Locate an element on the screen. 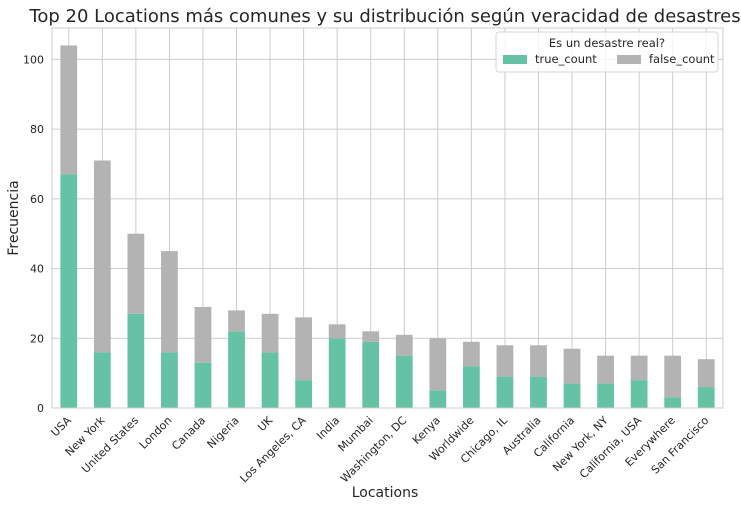 This screenshot has width=741, height=507. x-axis-label: Locations is located at coordinates (385, 493).